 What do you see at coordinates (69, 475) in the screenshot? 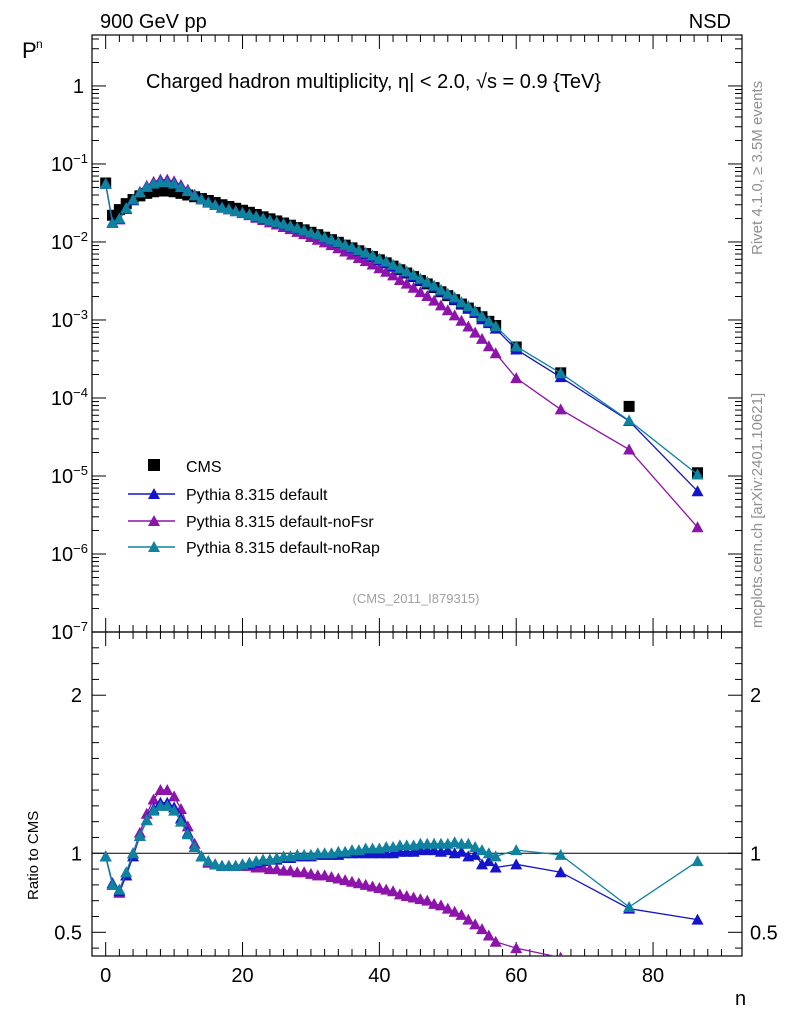
I see `main-y-tick-label: 10⁻⁵` at bounding box center [69, 475].